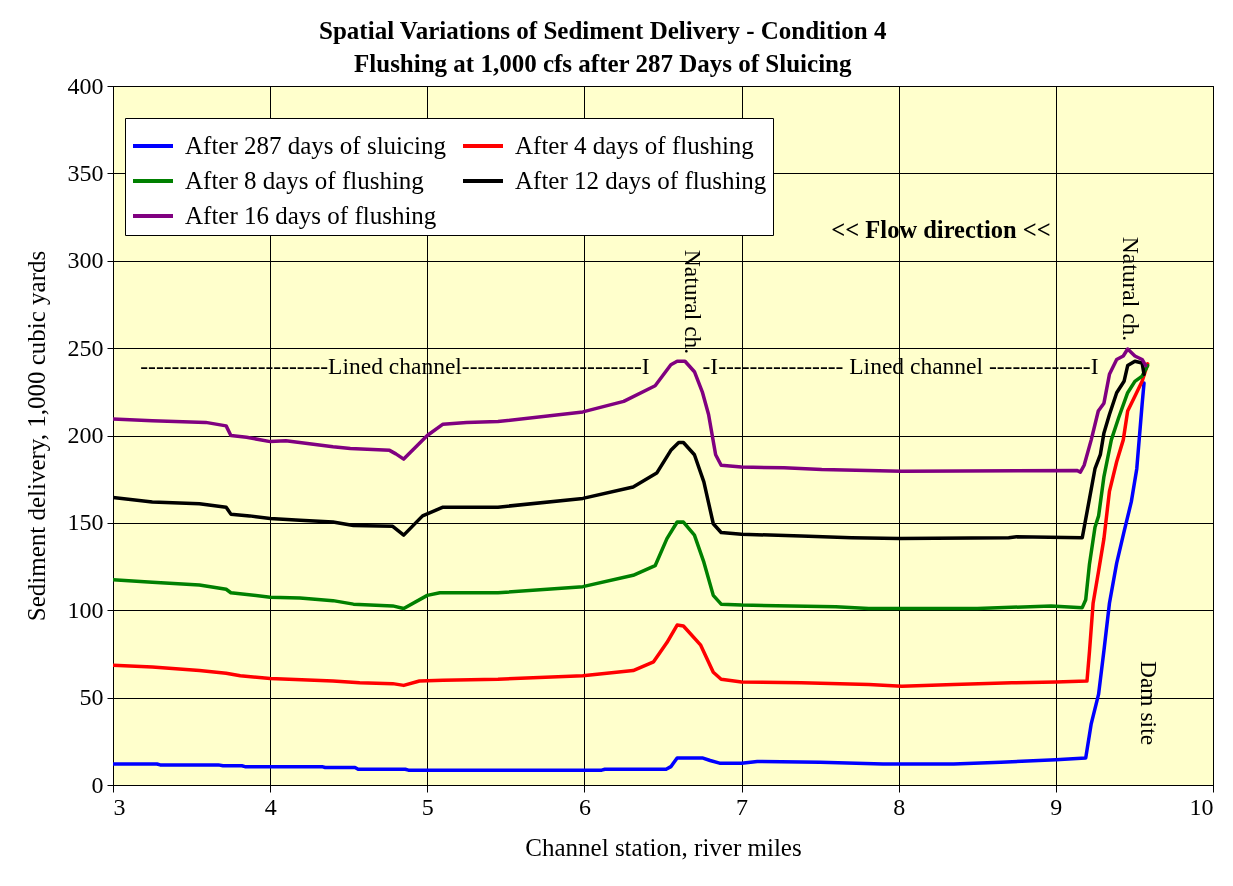 The width and height of the screenshot is (1233, 886). Describe the element at coordinates (1201, 806) in the screenshot. I see `x-tick-label: 10` at that location.